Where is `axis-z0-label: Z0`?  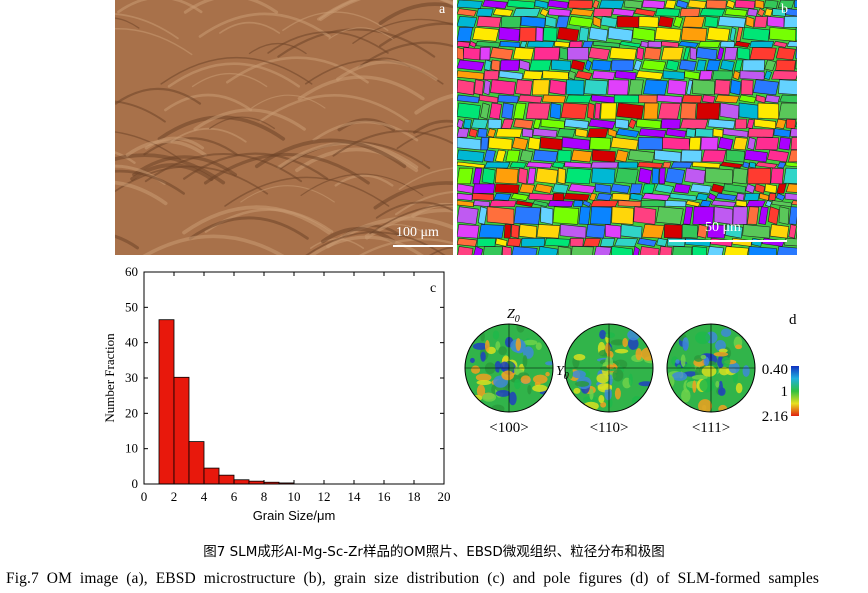 axis-z0-label: Z0 is located at coordinates (513, 316).